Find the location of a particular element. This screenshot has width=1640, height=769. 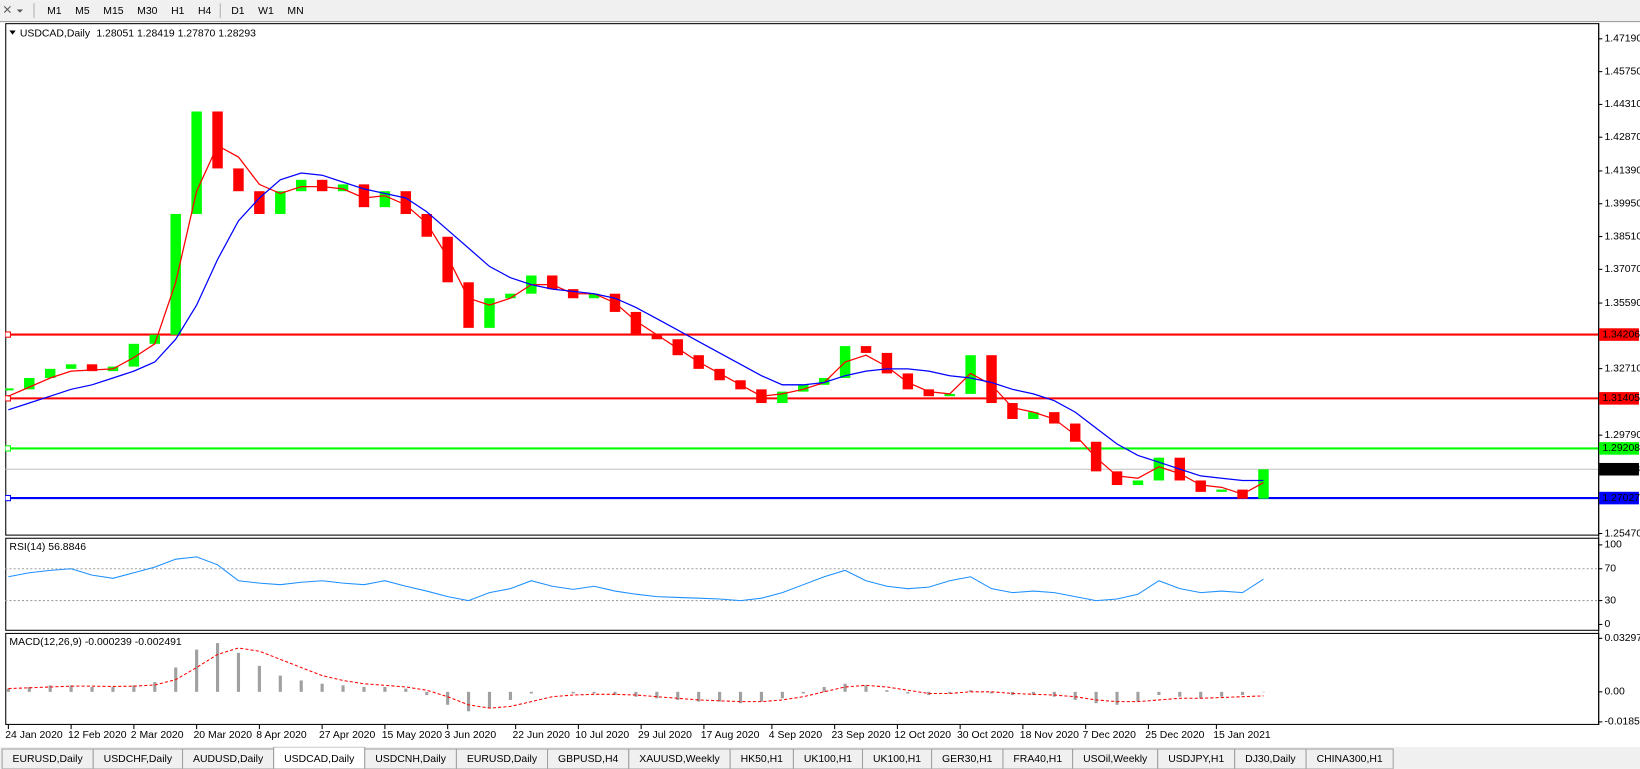

tab-label: CHINA300,H1 is located at coordinates (1350, 759).